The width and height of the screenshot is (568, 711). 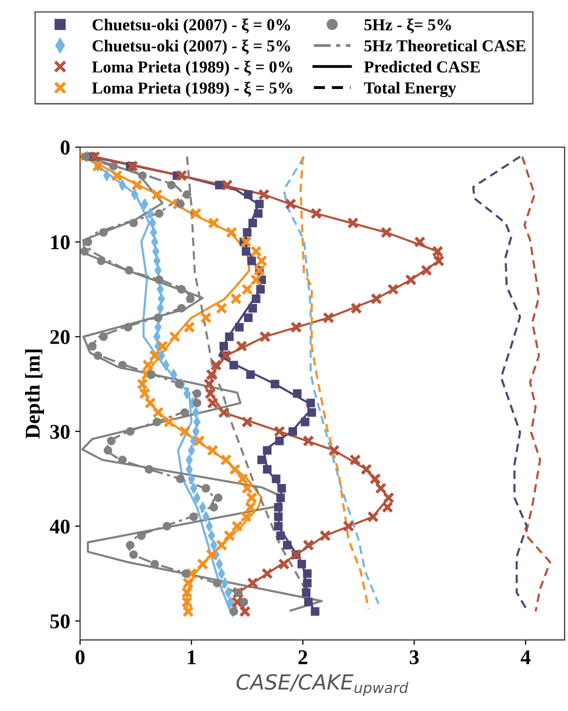 What do you see at coordinates (303, 657) in the screenshot?
I see `x-tick-label: 2` at bounding box center [303, 657].